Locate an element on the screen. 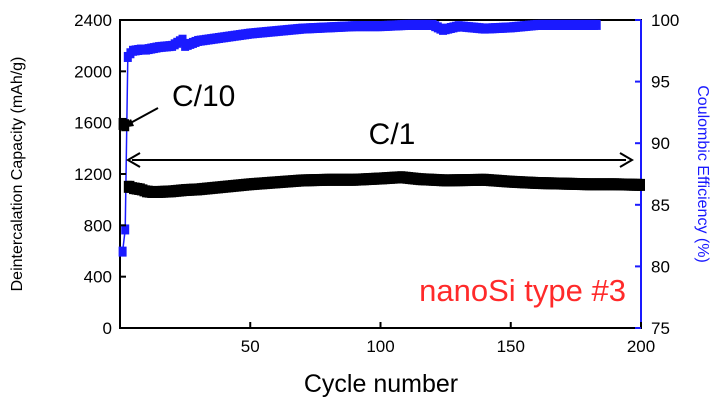  x-axis-title: Cycle number is located at coordinates (381, 384).